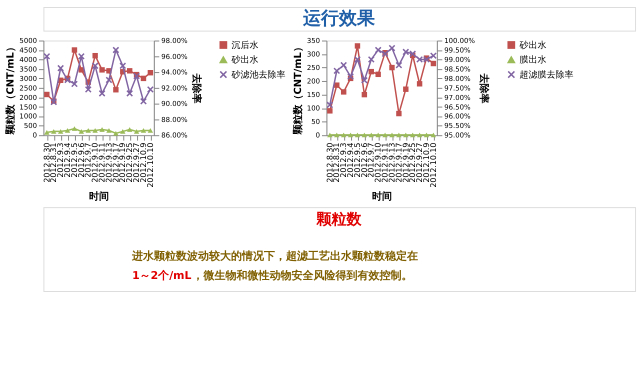  What do you see at coordinates (547, 75) in the screenshot?
I see `legend-label: 超滤膜去除率` at bounding box center [547, 75].